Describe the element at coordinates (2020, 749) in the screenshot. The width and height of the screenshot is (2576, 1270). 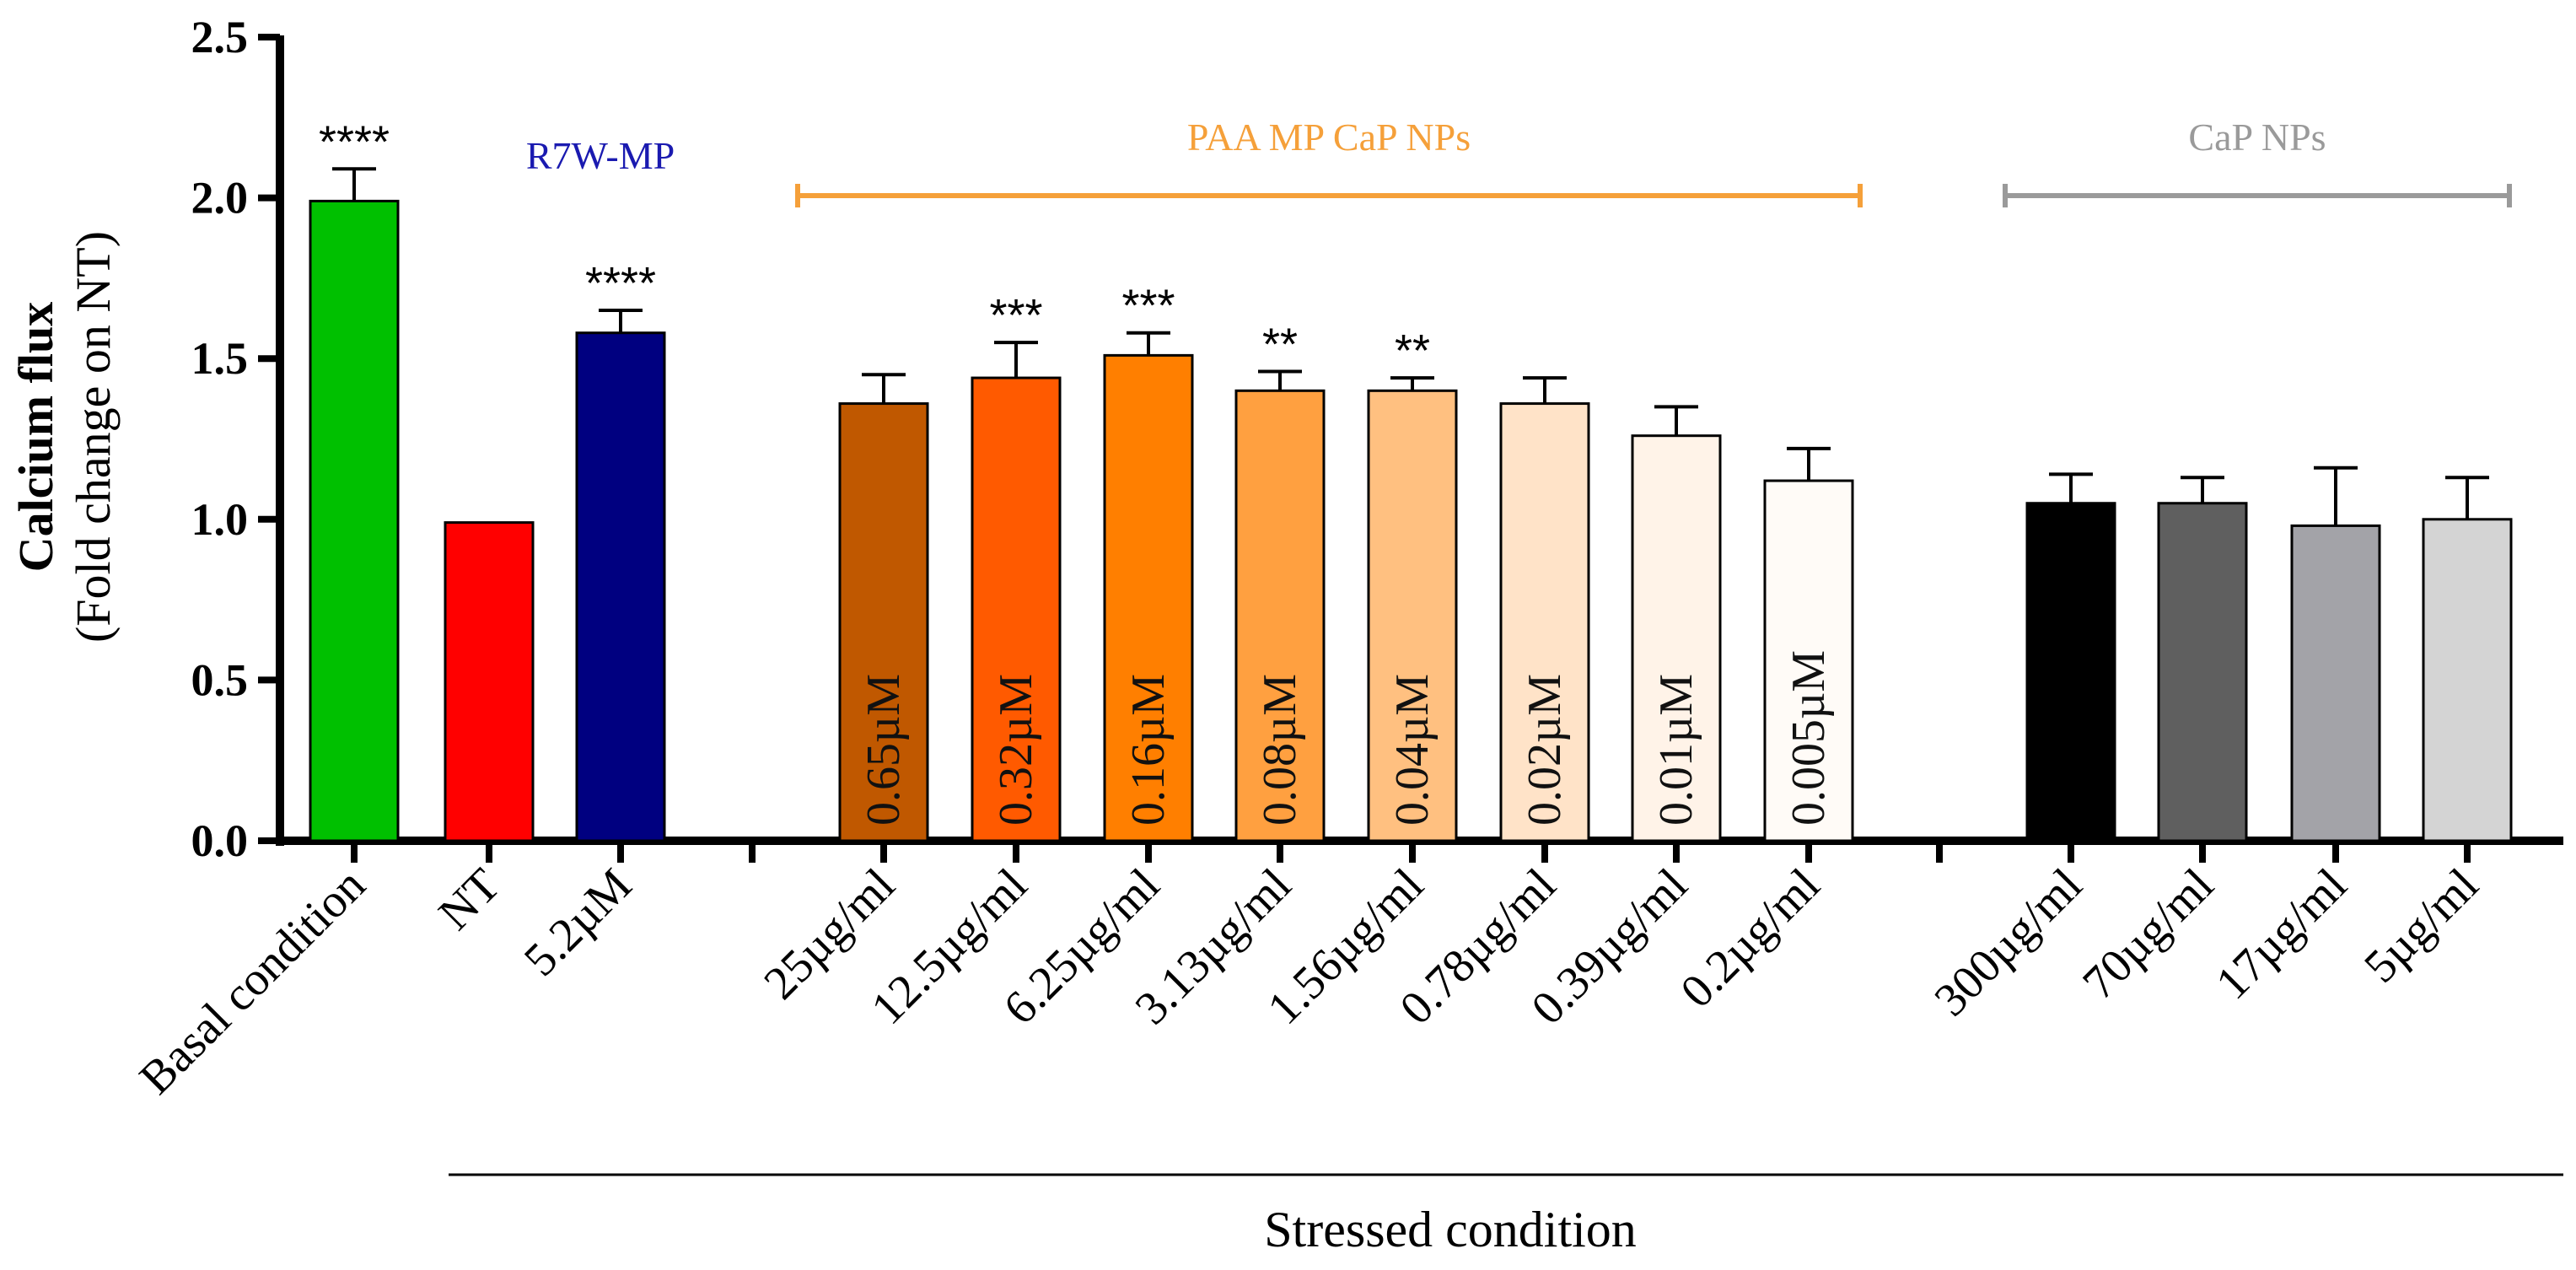
I see `bar-group: 300µg/ml` at that location.